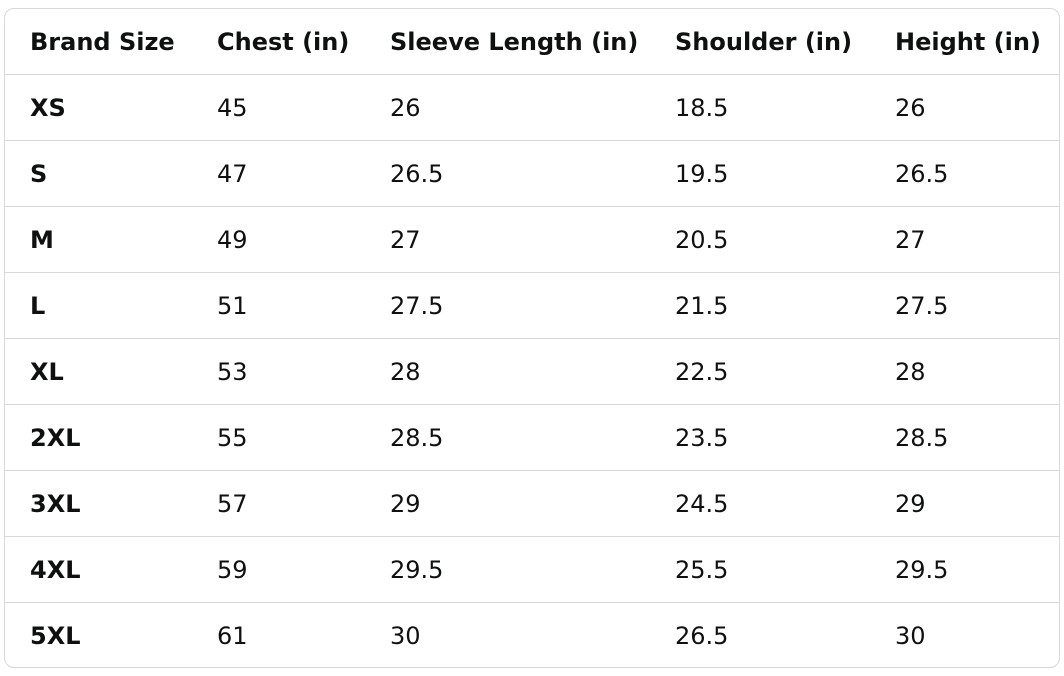  What do you see at coordinates (760, 173) in the screenshot?
I see `measure-cell: 19.5` at bounding box center [760, 173].